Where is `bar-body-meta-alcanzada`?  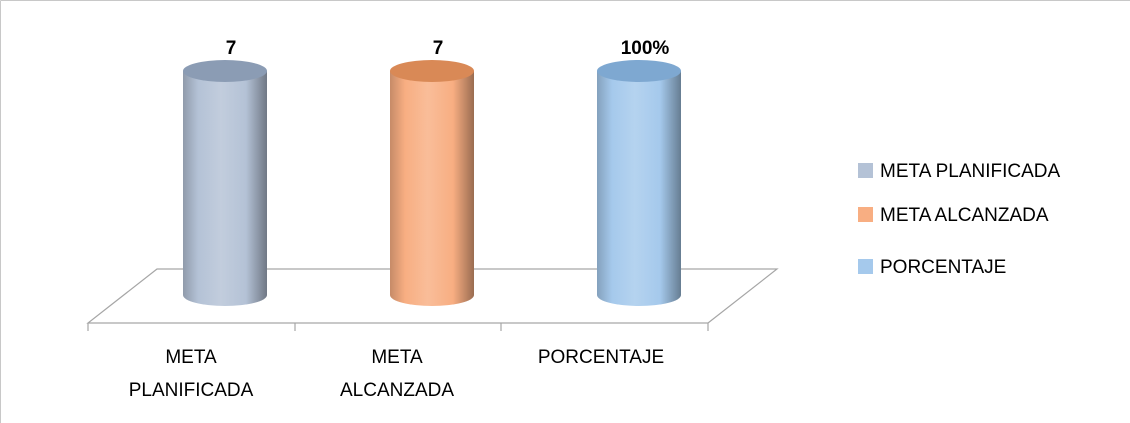
bar-body-meta-alcanzada is located at coordinates (432, 188).